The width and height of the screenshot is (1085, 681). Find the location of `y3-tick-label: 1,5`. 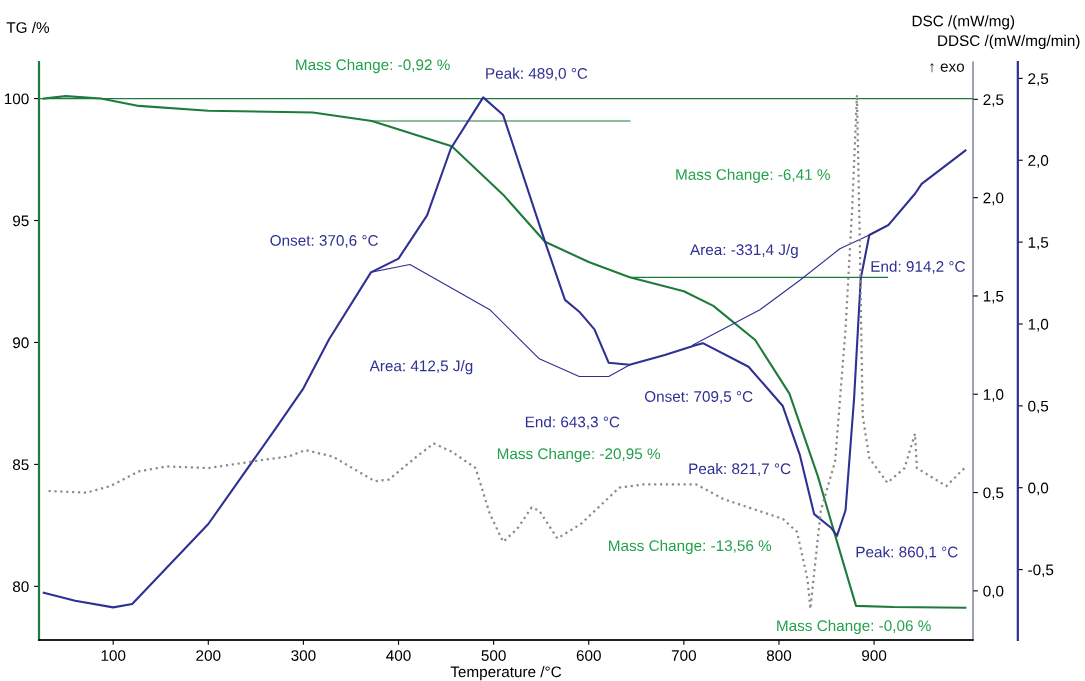

y3-tick-label: 1,5 is located at coordinates (1038, 243).